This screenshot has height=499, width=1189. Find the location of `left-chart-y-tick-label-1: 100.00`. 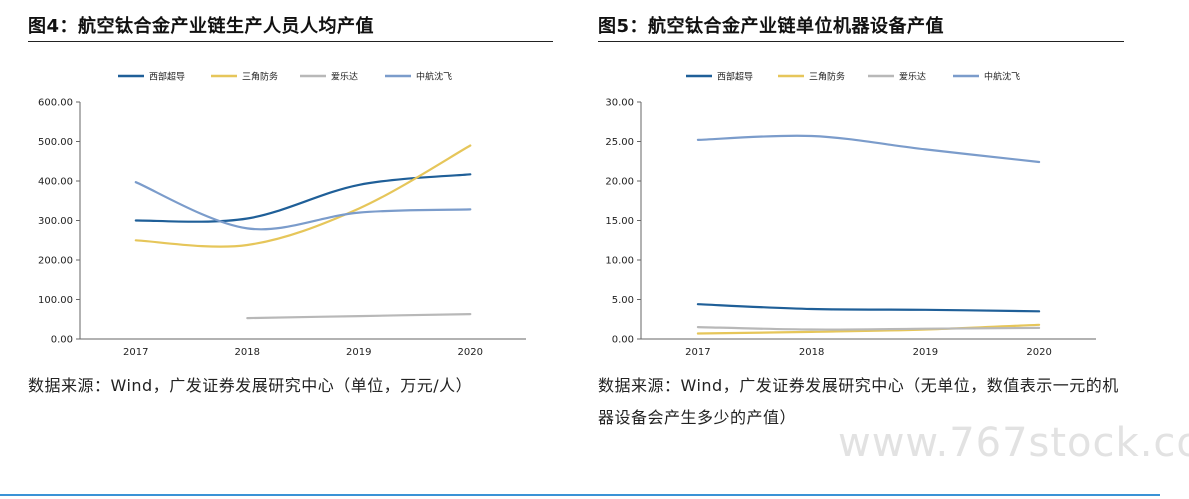

left-chart-y-tick-label-1: 100.00 is located at coordinates (55, 300).